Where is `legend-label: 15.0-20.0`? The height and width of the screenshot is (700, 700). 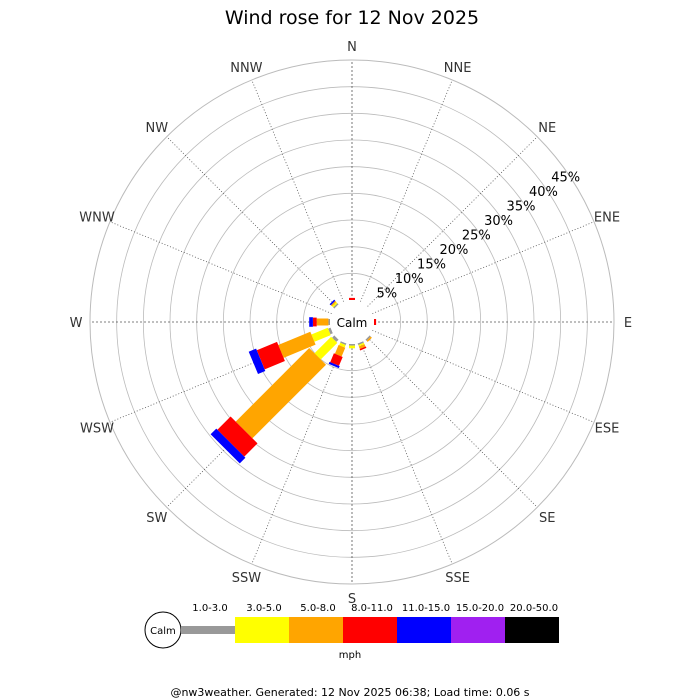 legend-label: 15.0-20.0 is located at coordinates (480, 608).